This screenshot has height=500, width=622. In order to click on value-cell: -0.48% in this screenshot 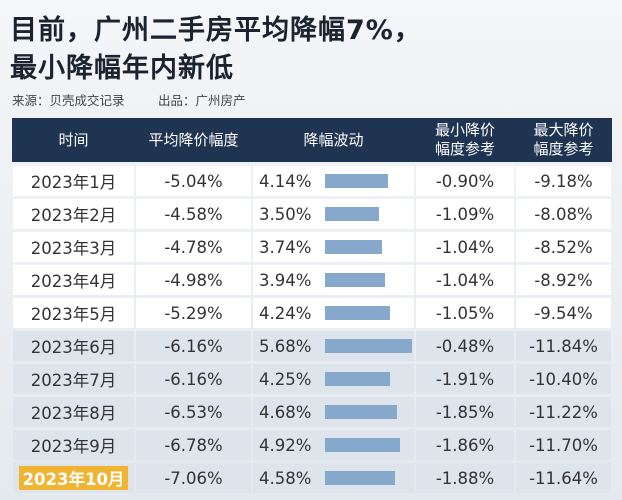, I will do `click(465, 346)`.